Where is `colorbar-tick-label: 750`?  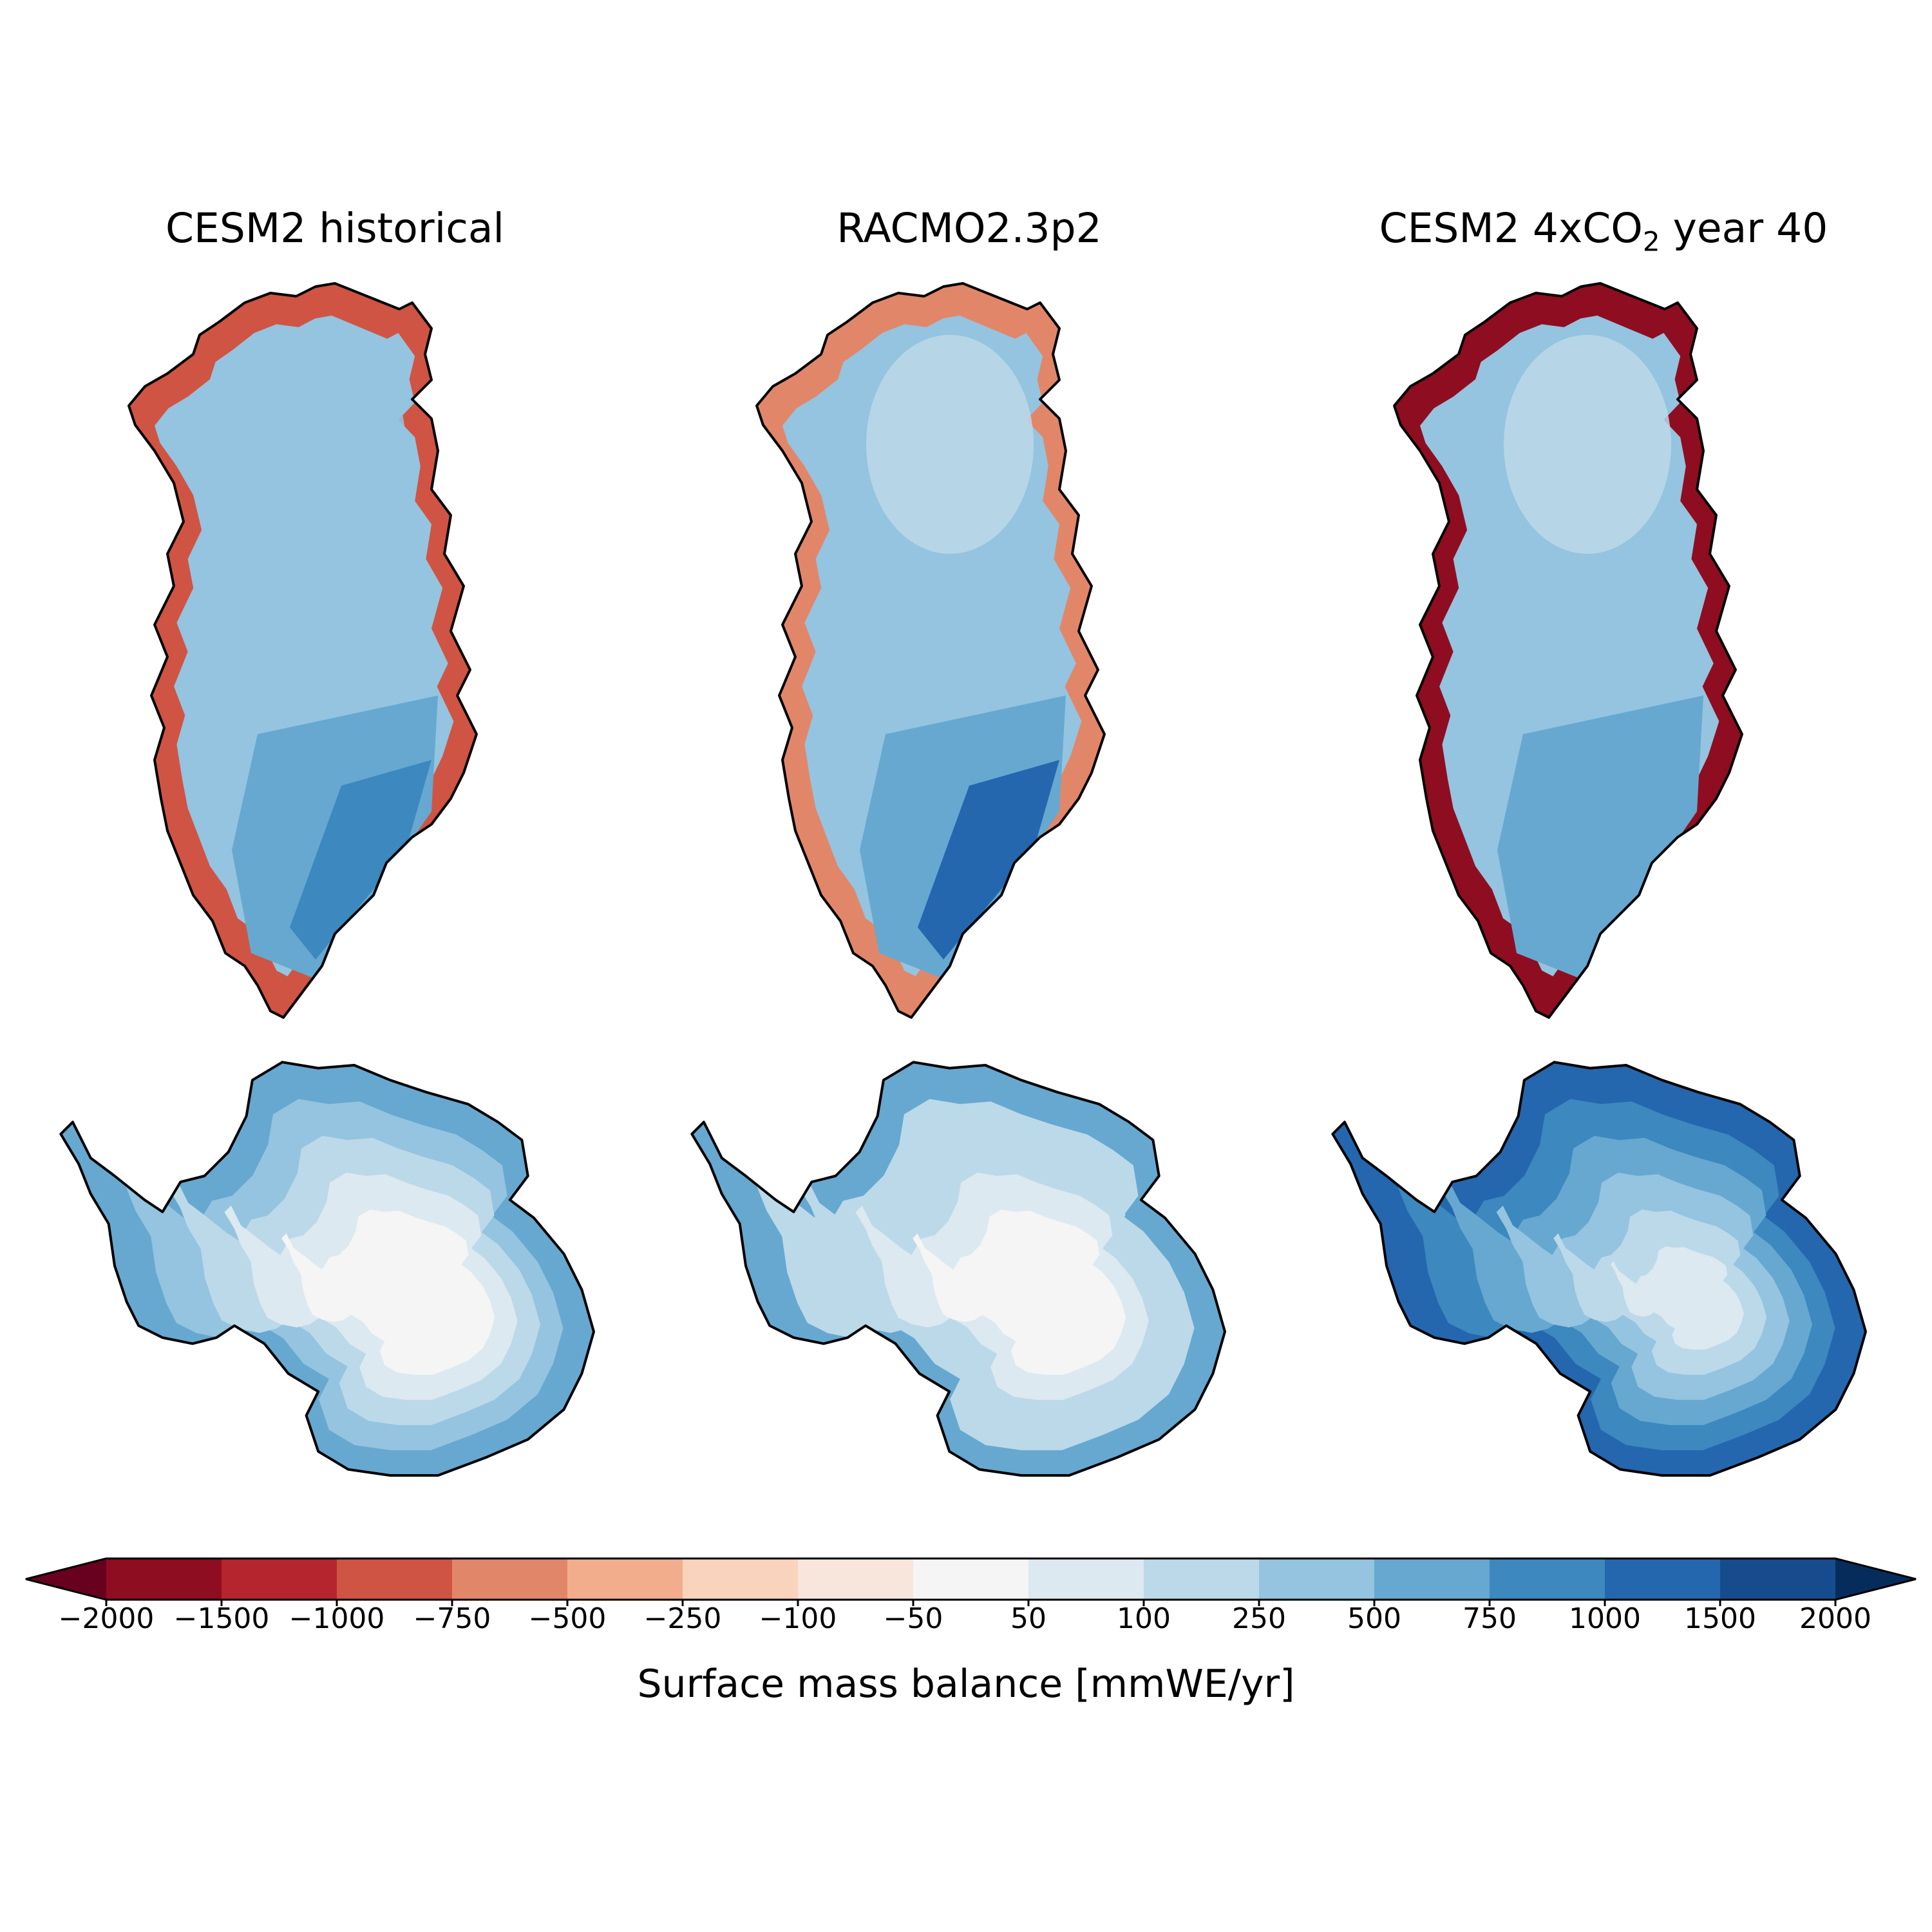
colorbar-tick-label: 750 is located at coordinates (1490, 1618).